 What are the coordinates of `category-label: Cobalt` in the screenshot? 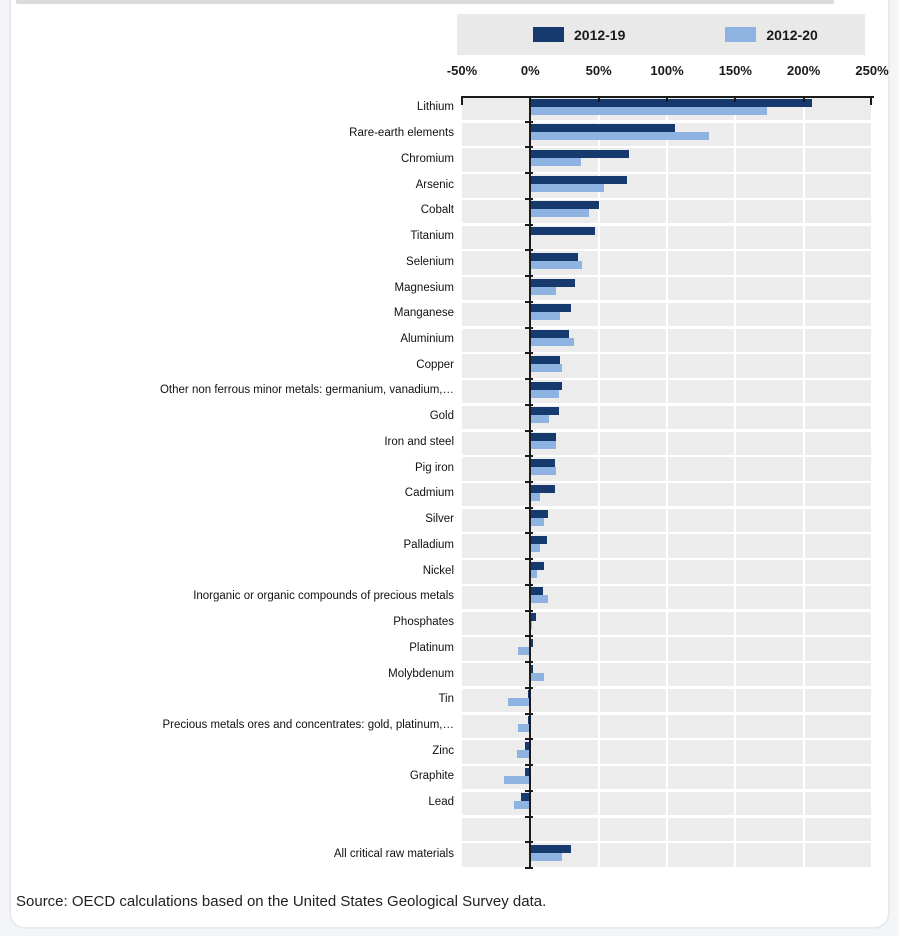 It's located at (437, 210).